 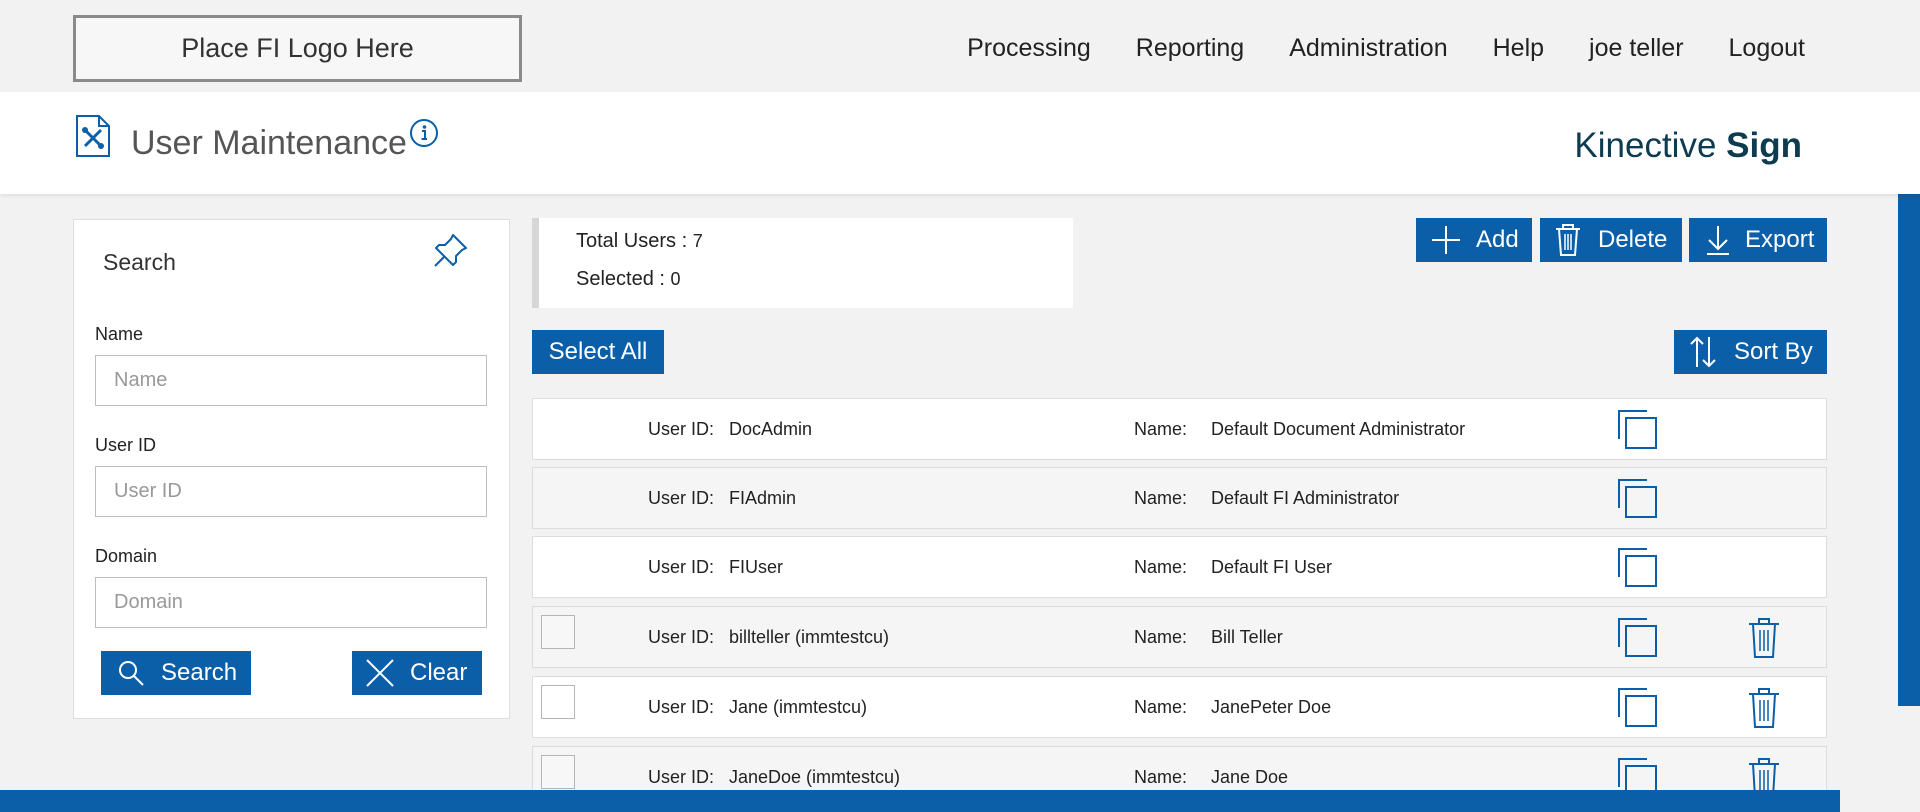 What do you see at coordinates (1305, 498) in the screenshot?
I see `name-value: Default FI Administrator` at bounding box center [1305, 498].